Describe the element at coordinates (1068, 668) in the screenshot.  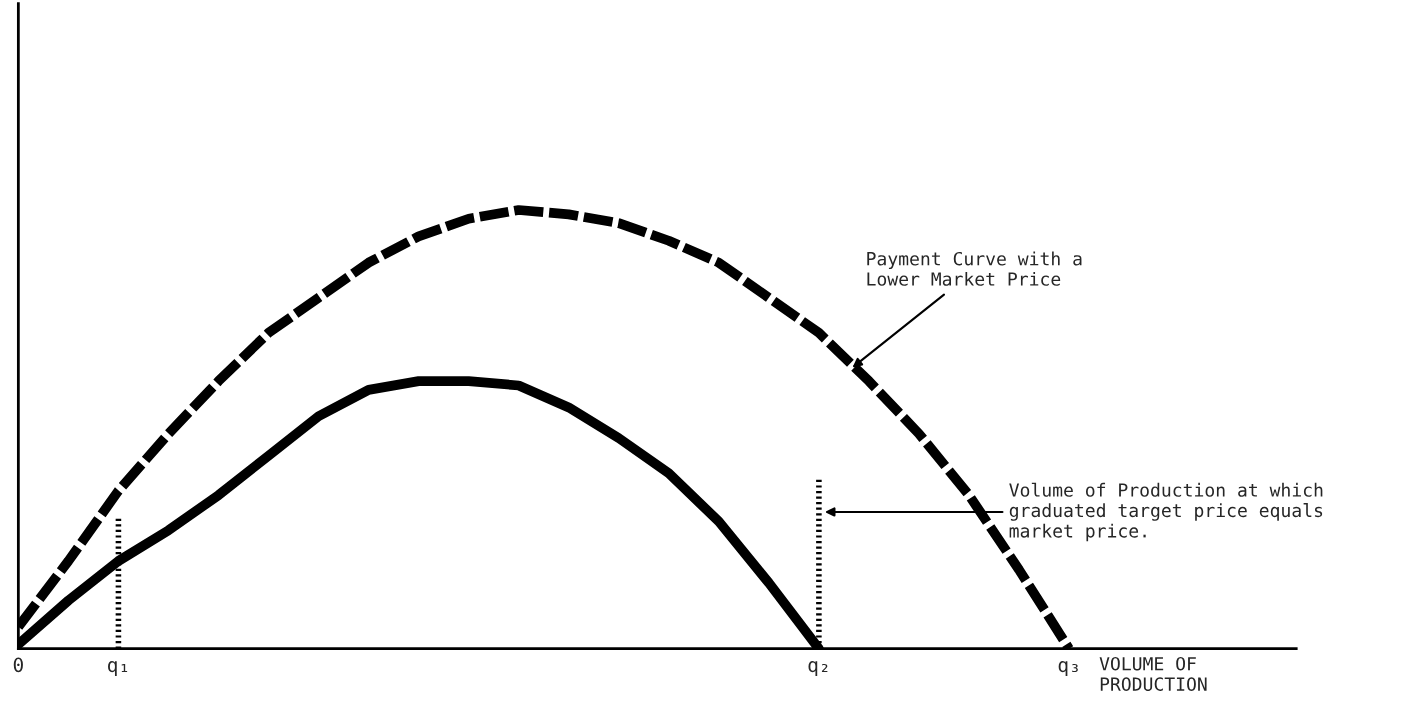
I see `x-tick-label: q₃` at that location.